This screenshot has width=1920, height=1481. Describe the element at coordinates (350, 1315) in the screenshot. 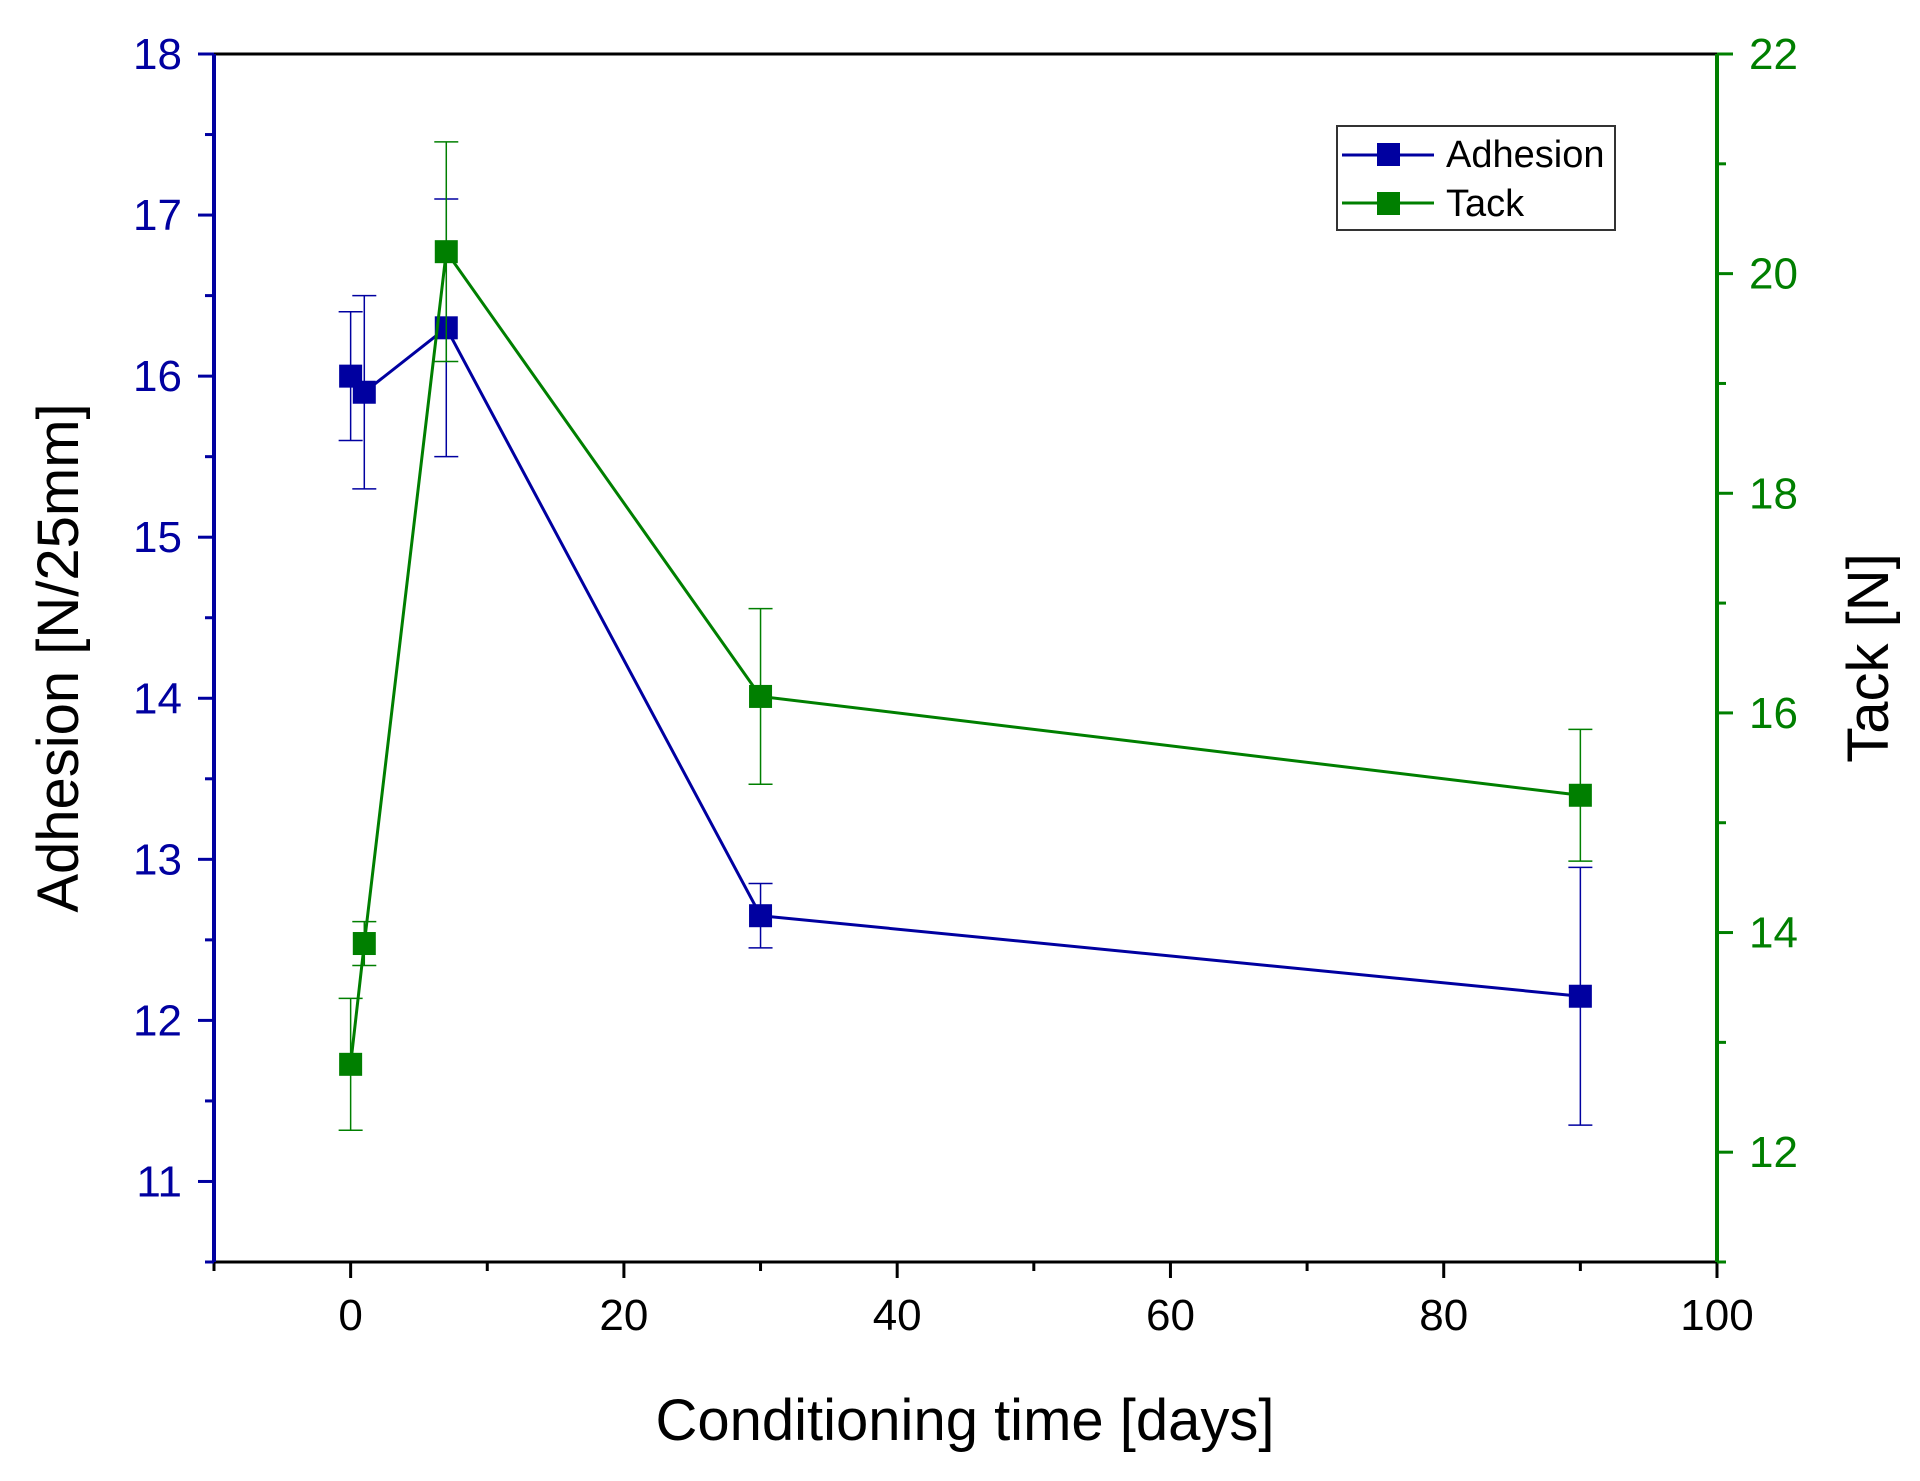

I see `x-tick-label: 0` at that location.